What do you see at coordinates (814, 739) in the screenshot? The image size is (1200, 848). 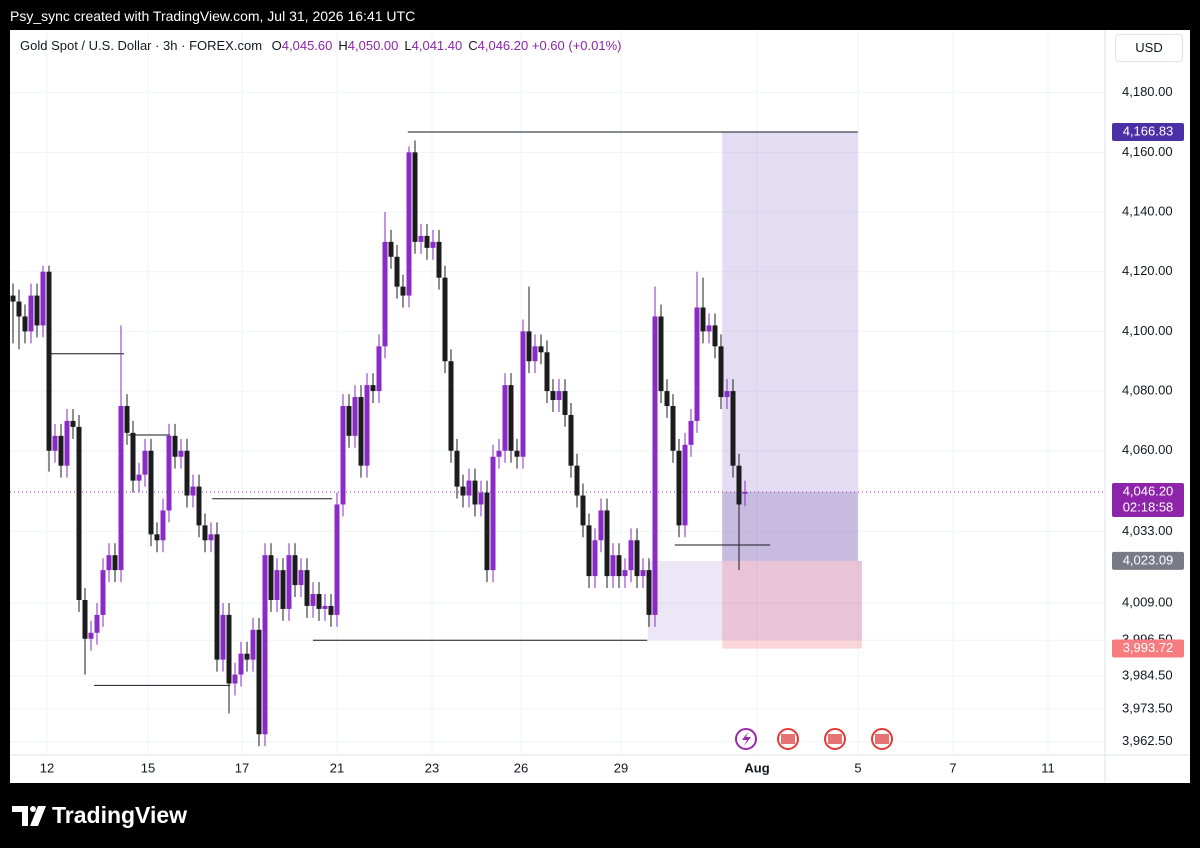 I see `event-icons` at bounding box center [814, 739].